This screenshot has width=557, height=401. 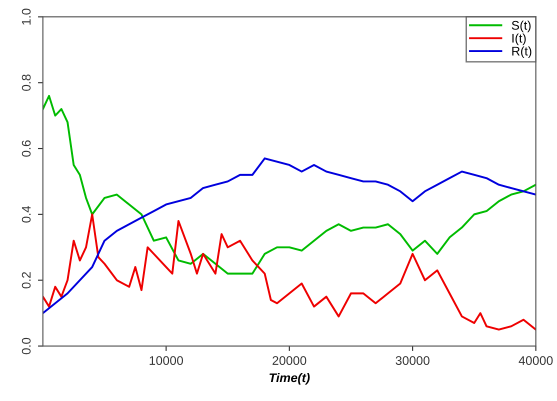 I want to click on legend-label: S(t), so click(x=521, y=26).